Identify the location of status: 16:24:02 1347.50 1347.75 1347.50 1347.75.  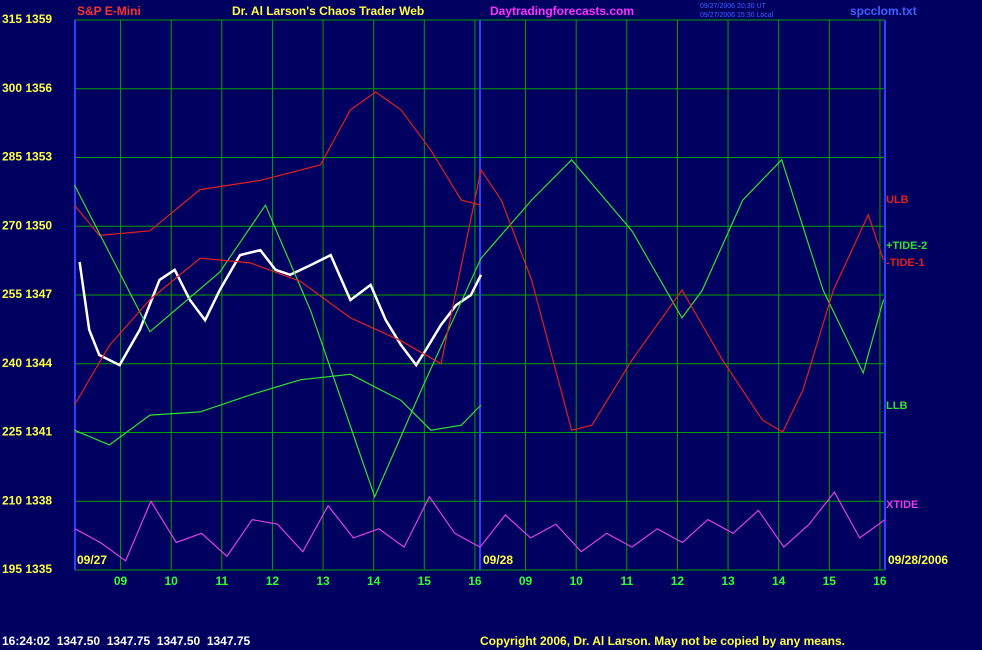
(126, 641).